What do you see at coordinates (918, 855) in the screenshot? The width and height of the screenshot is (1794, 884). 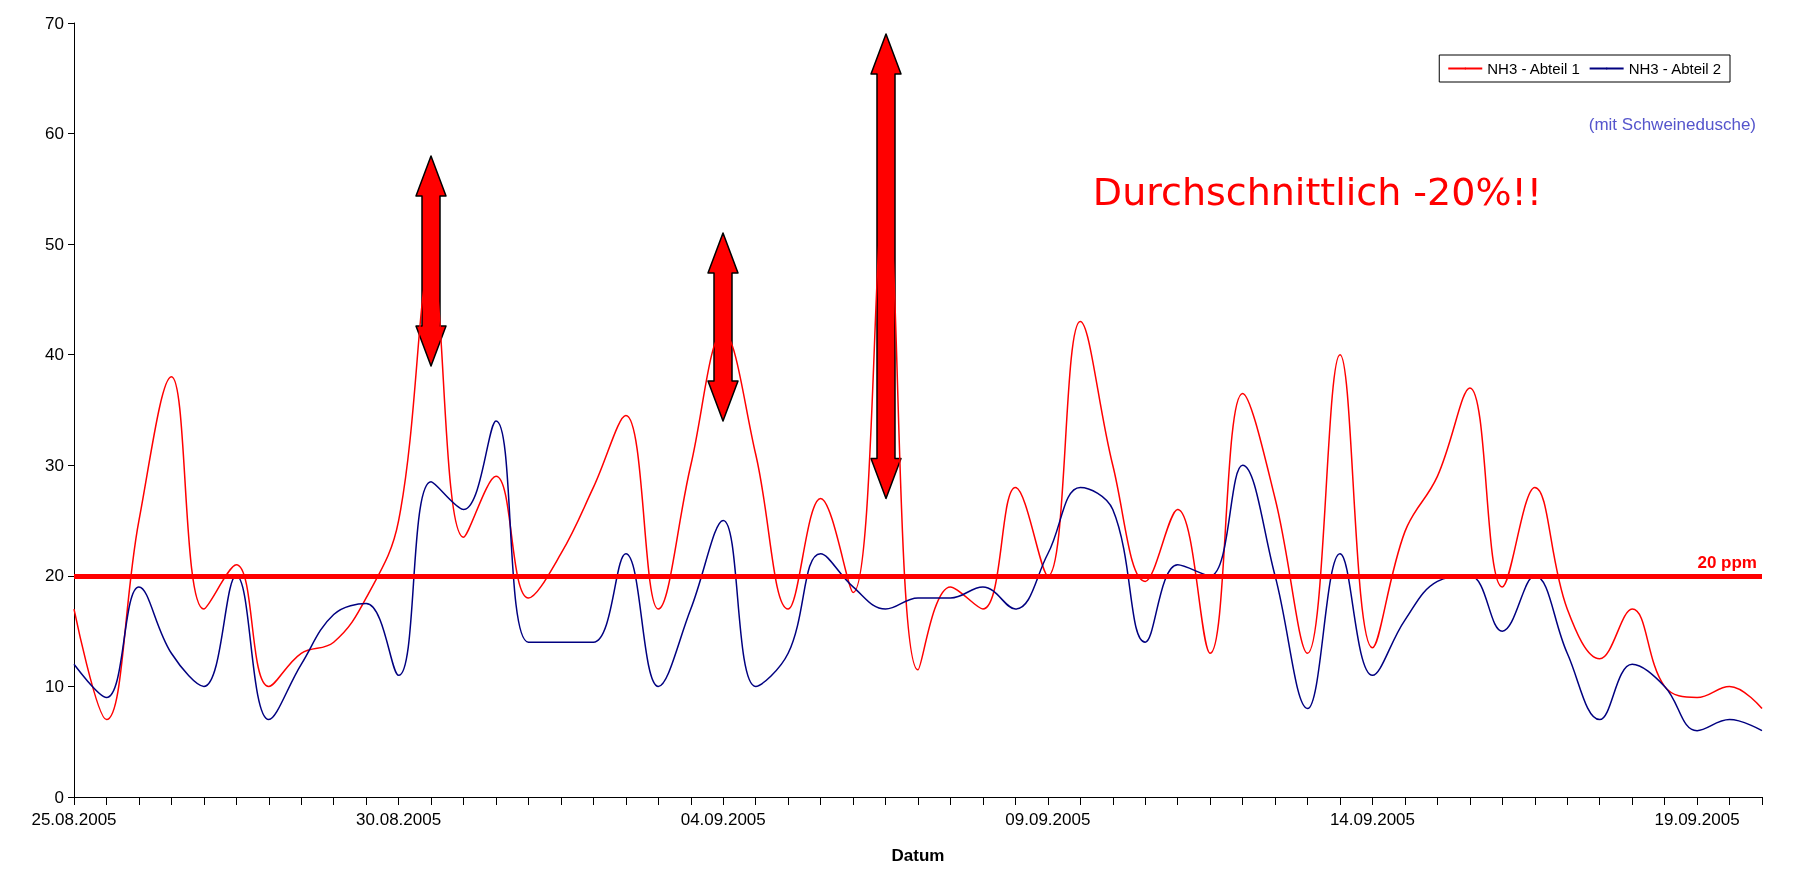 I see `x-axis-title: Datum` at bounding box center [918, 855].